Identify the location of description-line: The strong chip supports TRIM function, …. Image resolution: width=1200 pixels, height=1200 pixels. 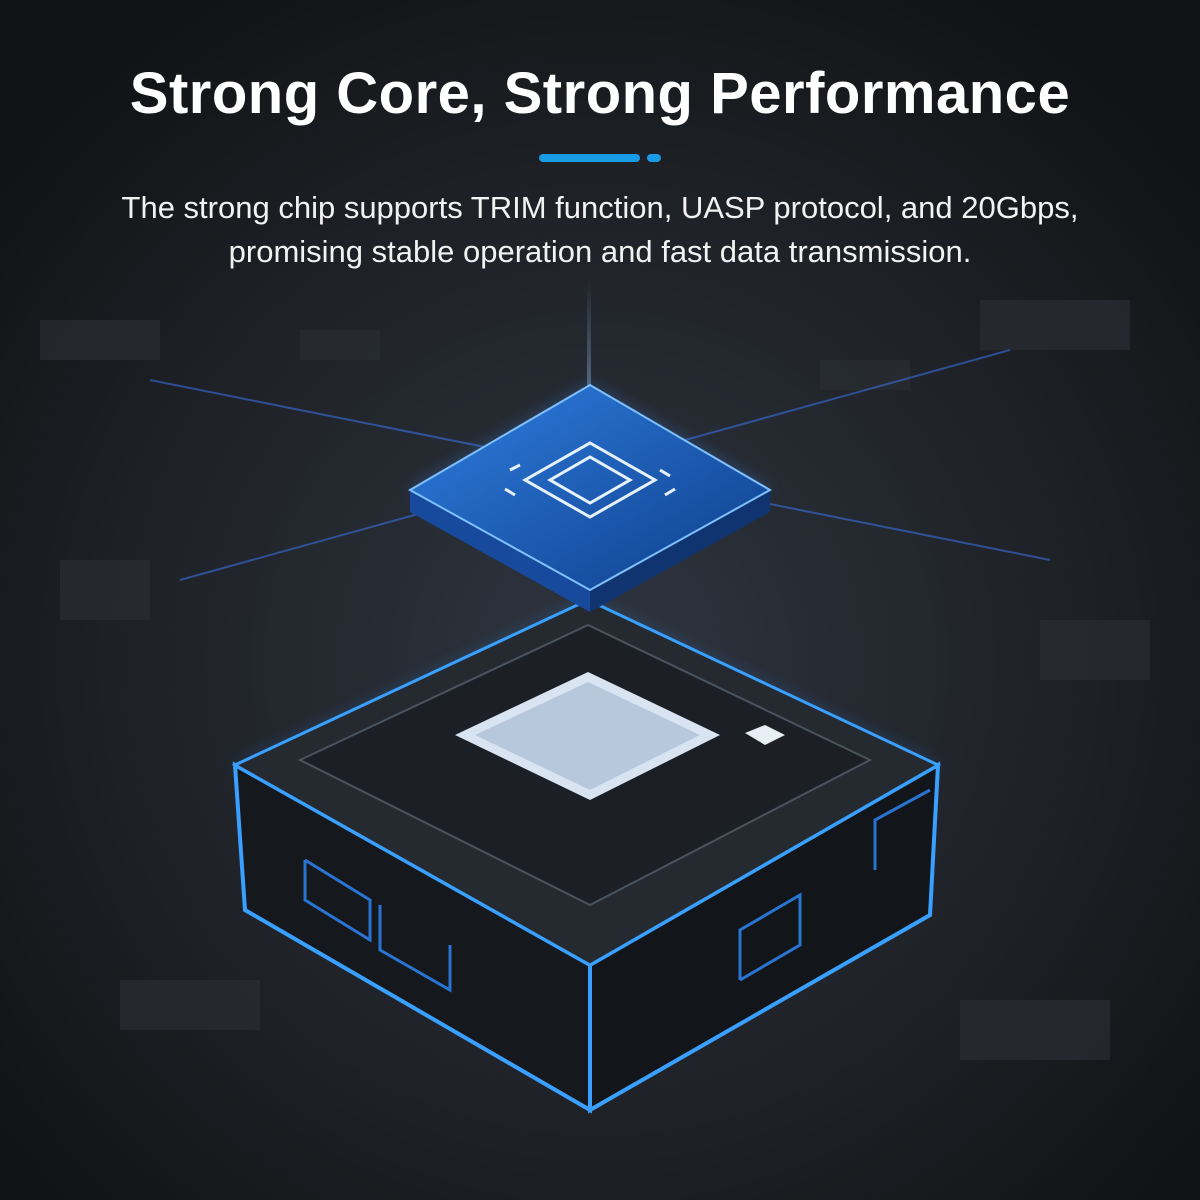
(600, 207).